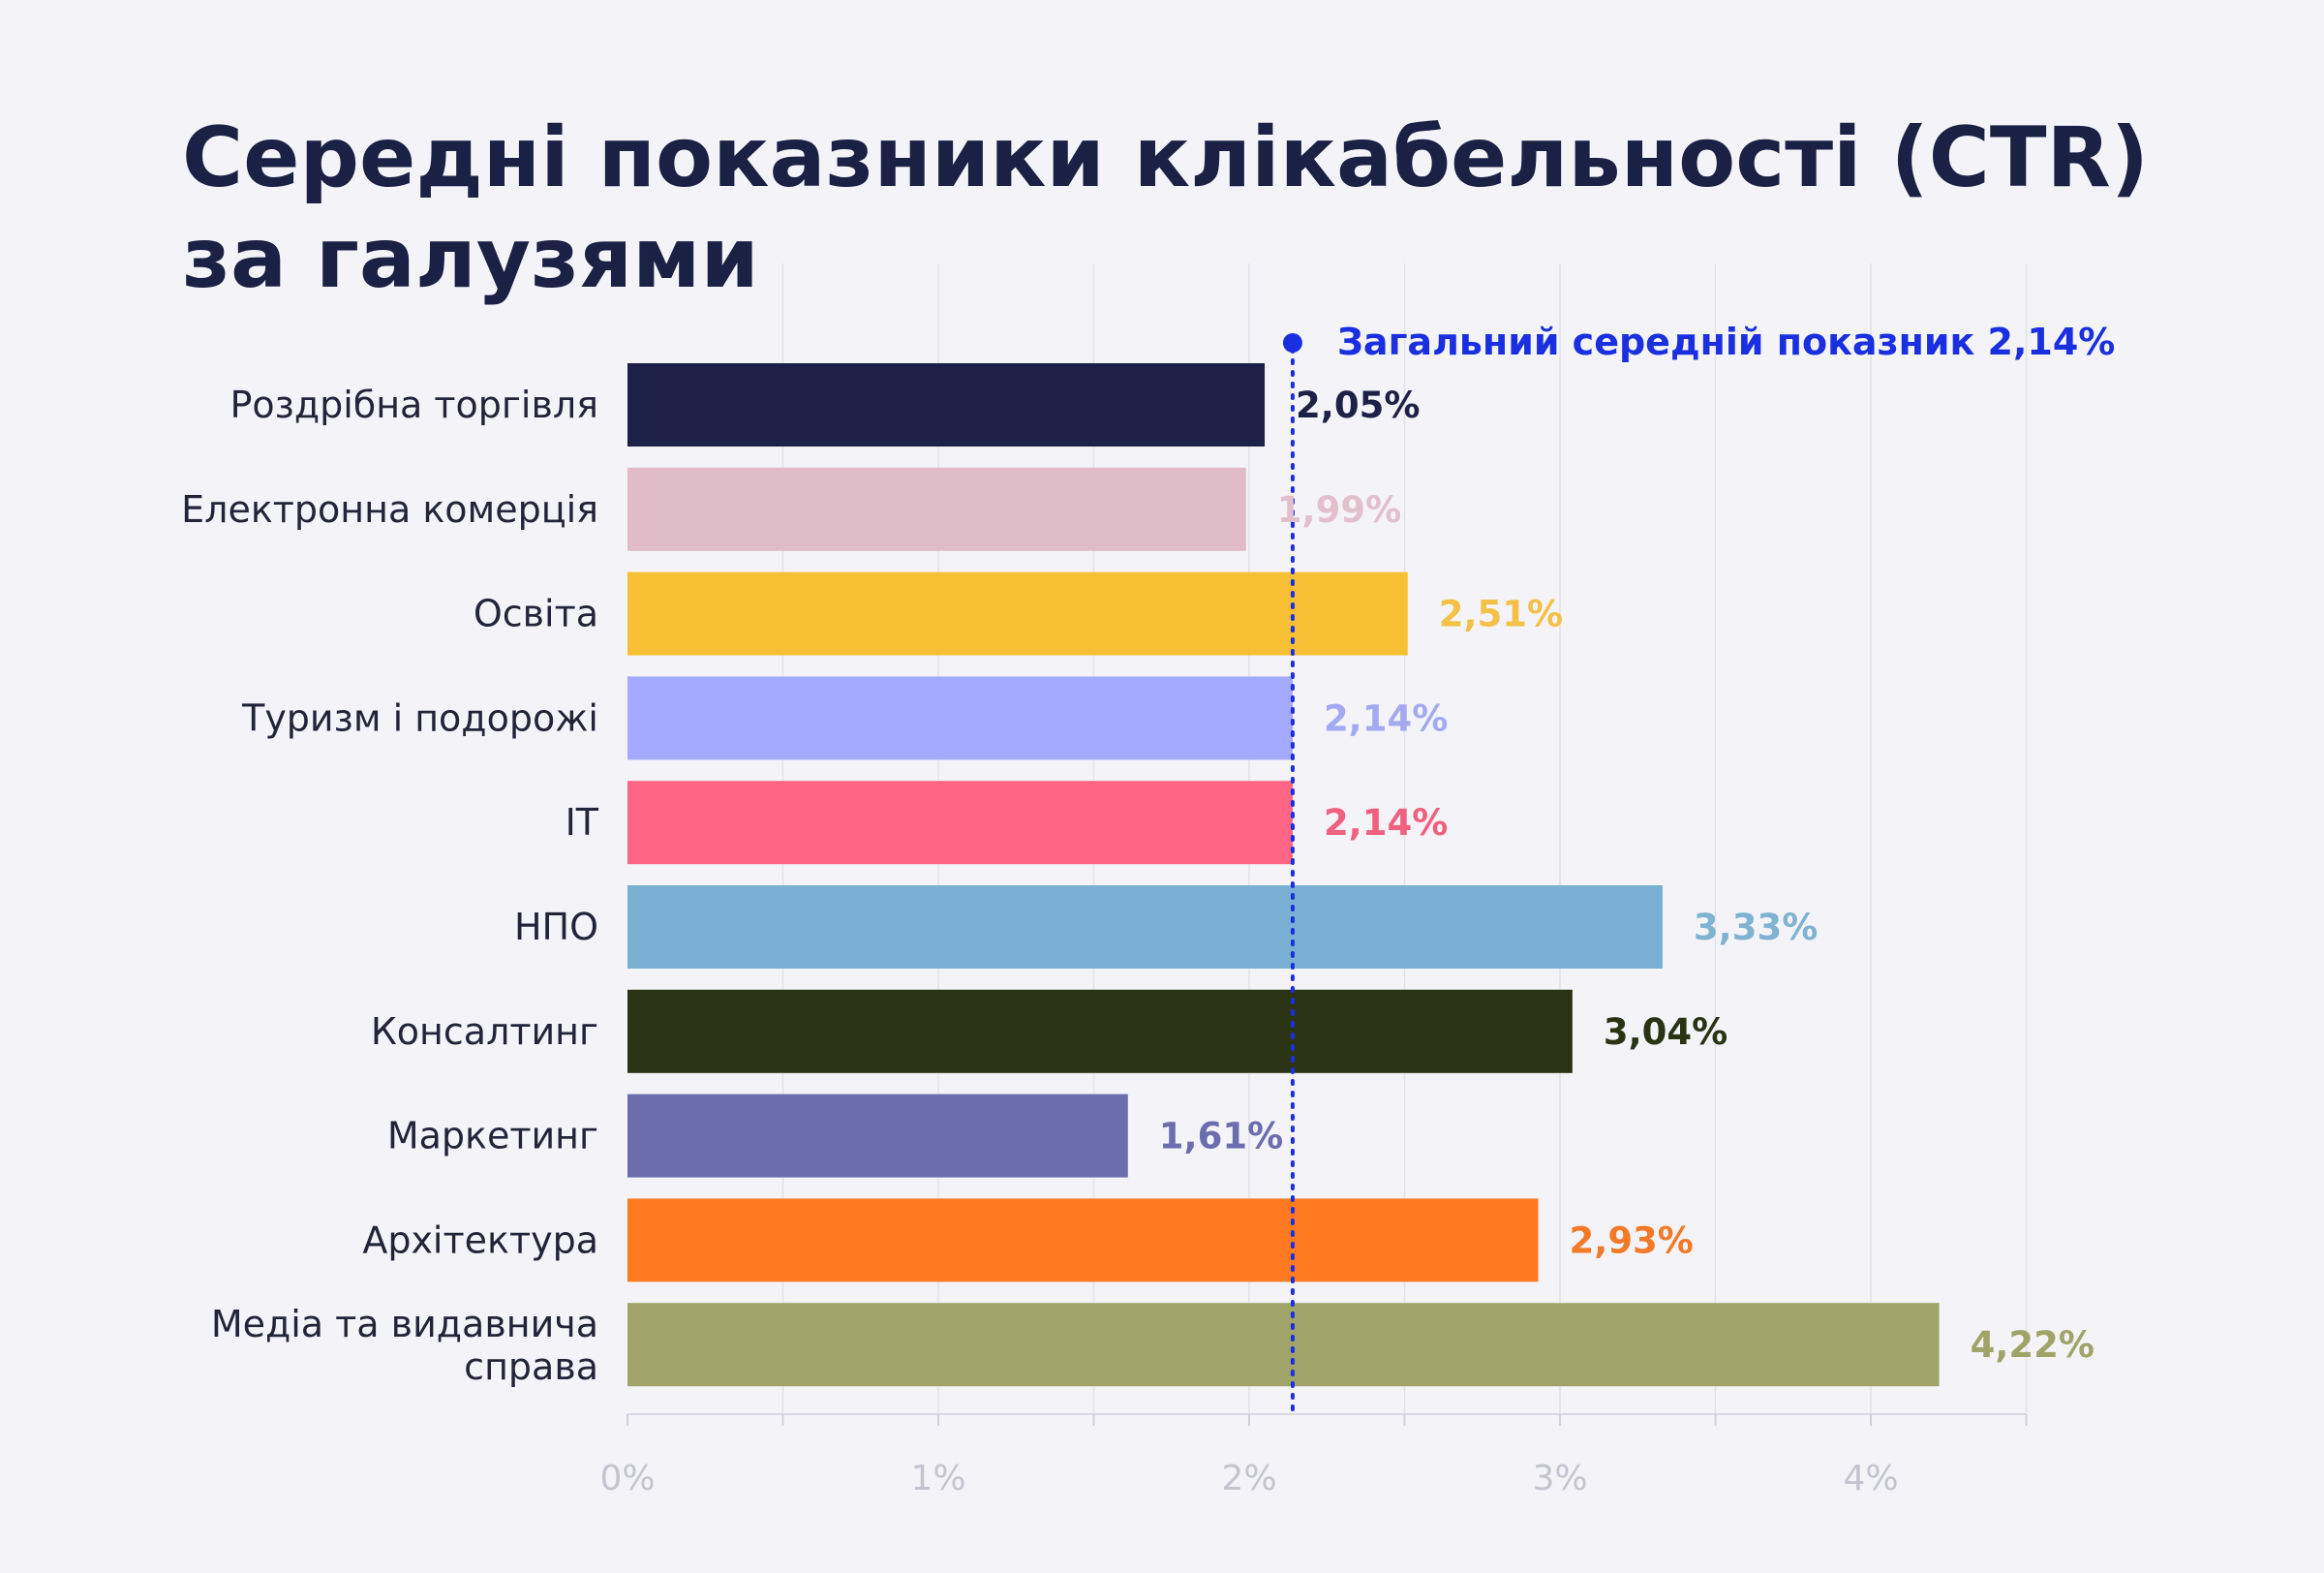 This screenshot has height=1573, width=2324. What do you see at coordinates (1560, 1478) in the screenshot?
I see `x-tick-label: 3%` at bounding box center [1560, 1478].